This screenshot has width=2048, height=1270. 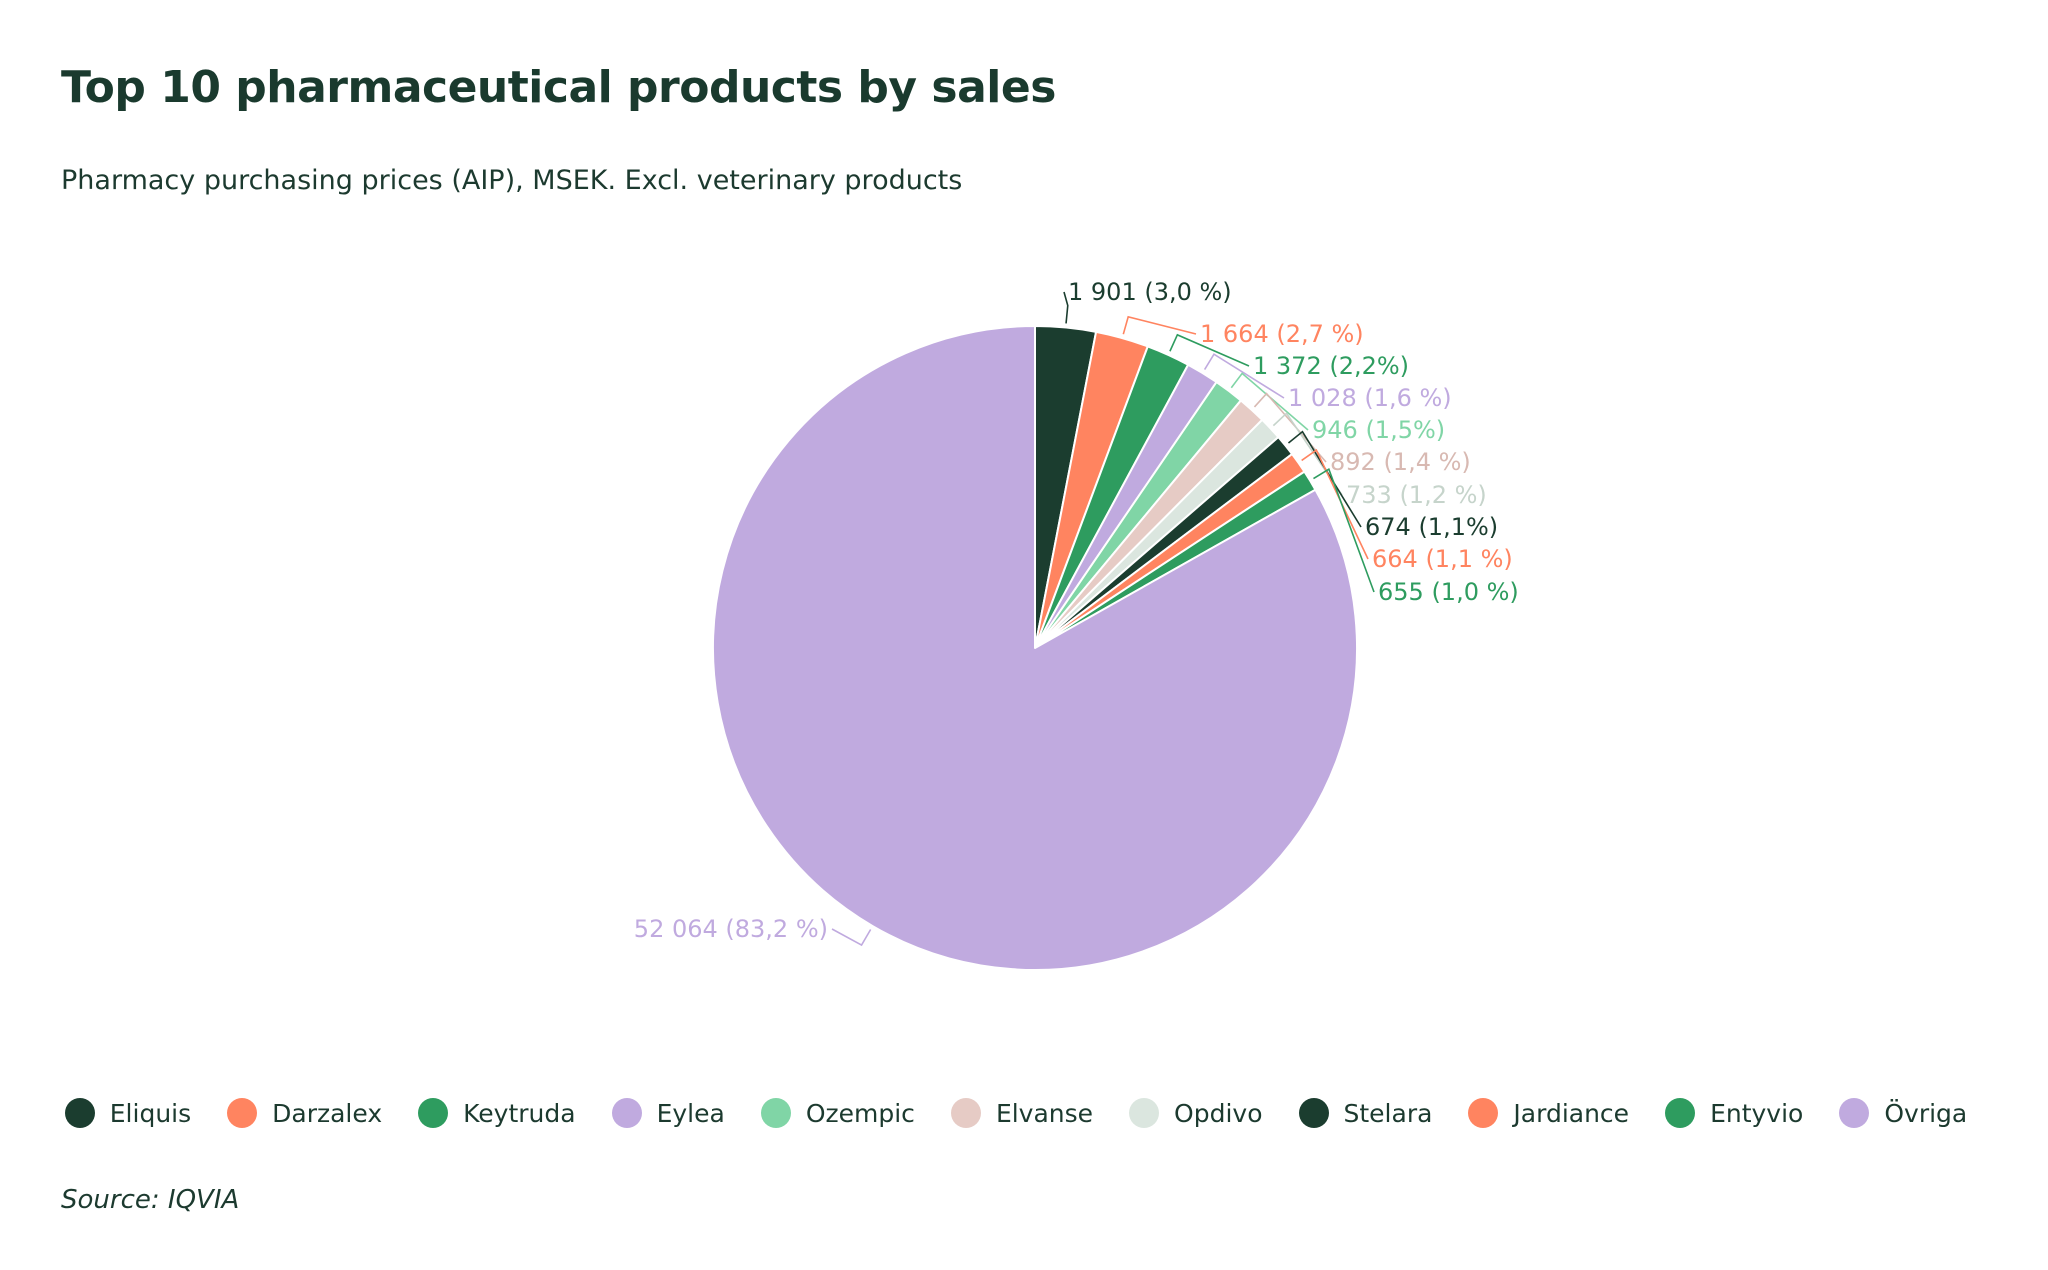 What do you see at coordinates (150, 1113) in the screenshot?
I see `legend-label: Eliquis` at bounding box center [150, 1113].